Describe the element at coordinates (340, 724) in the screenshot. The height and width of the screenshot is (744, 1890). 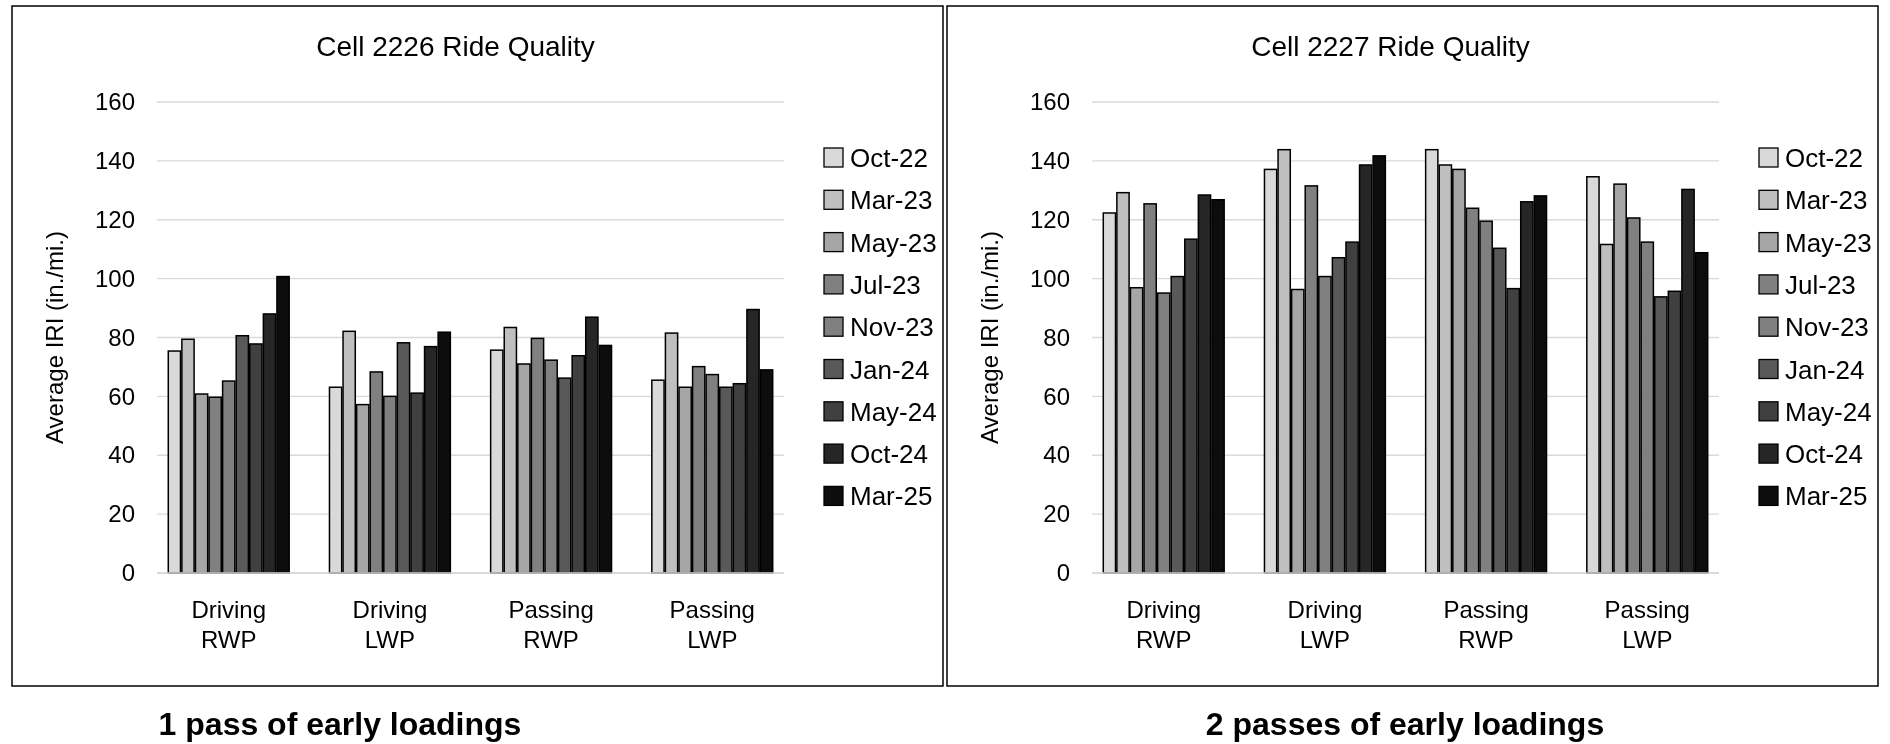
I see `text: 1 pass of early loadings` at that location.